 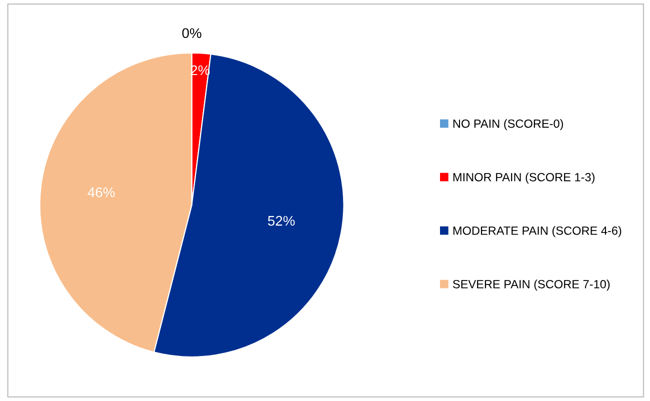 What do you see at coordinates (192, 33) in the screenshot?
I see `text: 0%` at bounding box center [192, 33].